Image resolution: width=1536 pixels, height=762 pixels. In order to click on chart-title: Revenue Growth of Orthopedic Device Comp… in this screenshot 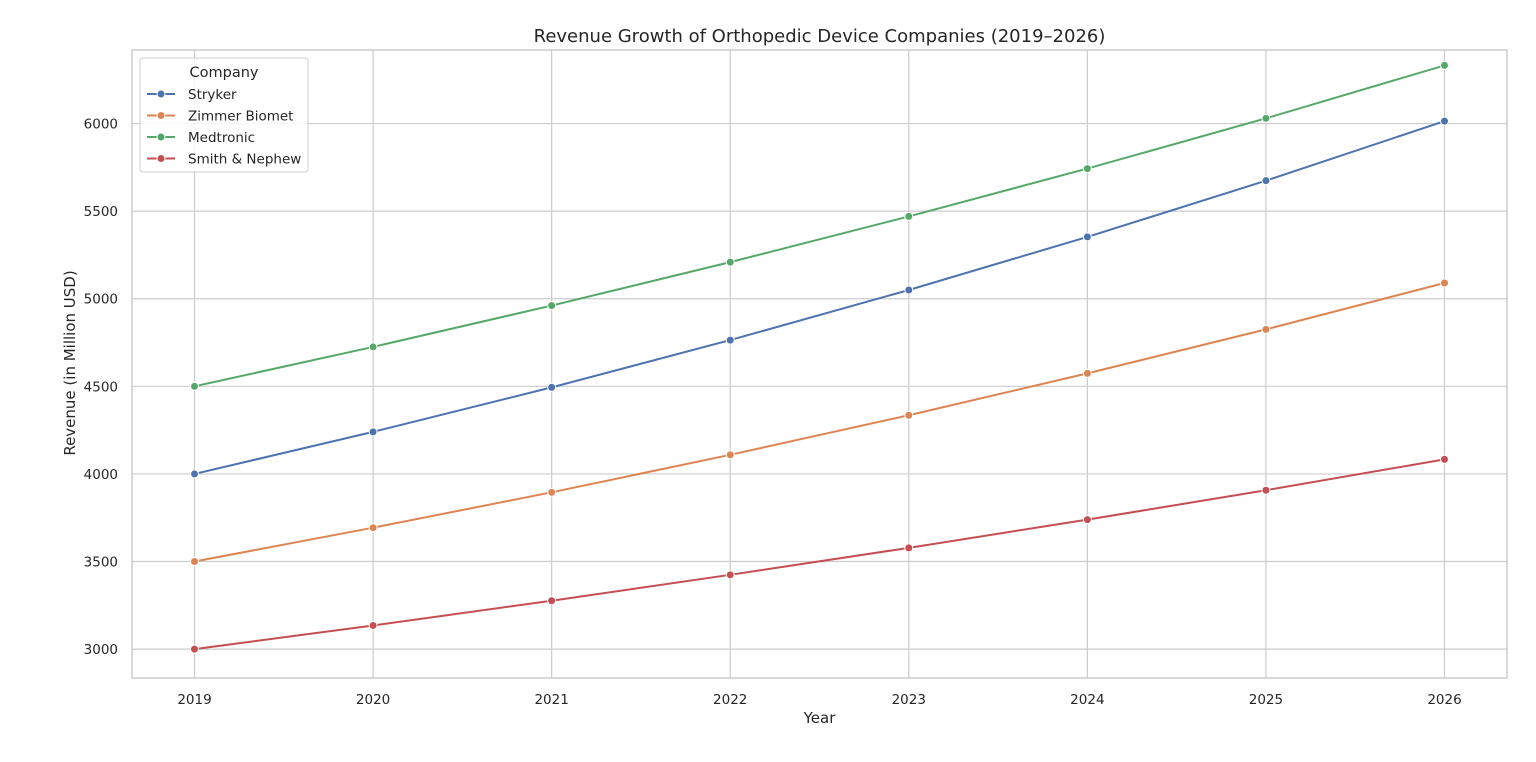, I will do `click(820, 36)`.